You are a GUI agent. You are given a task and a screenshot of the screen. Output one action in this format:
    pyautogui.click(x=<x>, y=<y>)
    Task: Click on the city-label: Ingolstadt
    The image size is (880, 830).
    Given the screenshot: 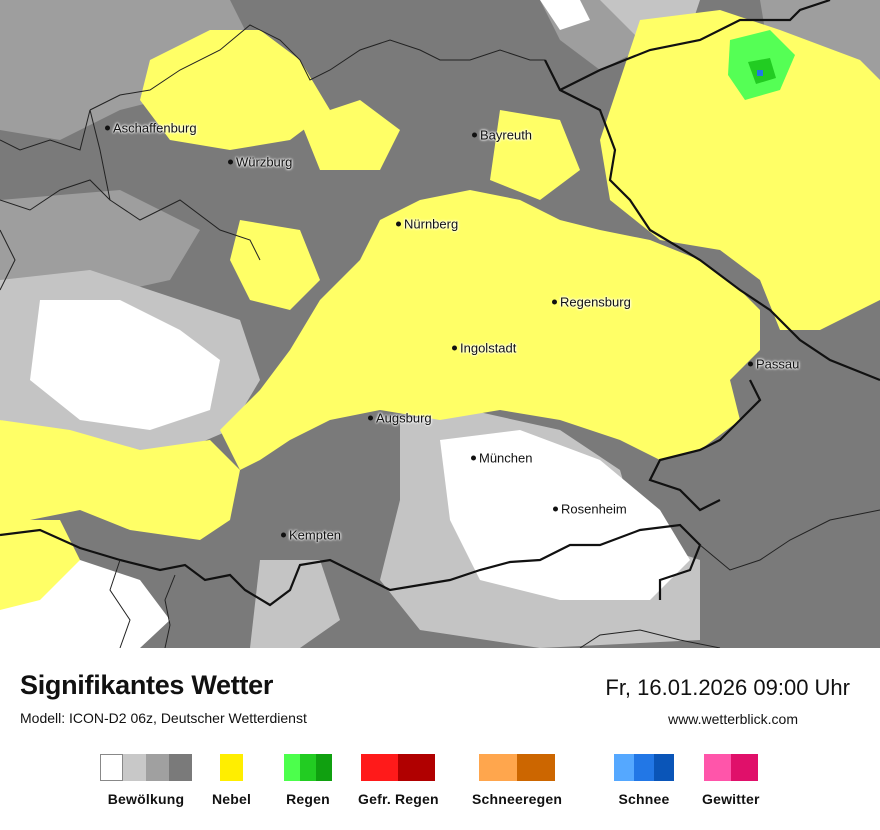 What is the action you would take?
    pyautogui.click(x=488, y=348)
    